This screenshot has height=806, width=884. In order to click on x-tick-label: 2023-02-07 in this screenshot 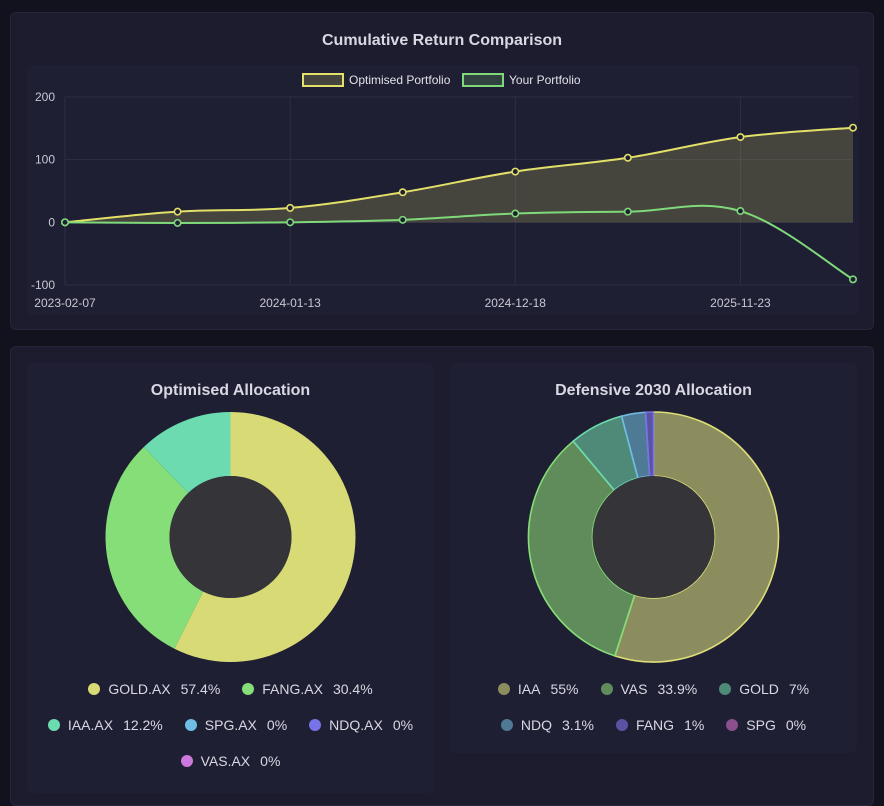, I will do `click(65, 303)`.